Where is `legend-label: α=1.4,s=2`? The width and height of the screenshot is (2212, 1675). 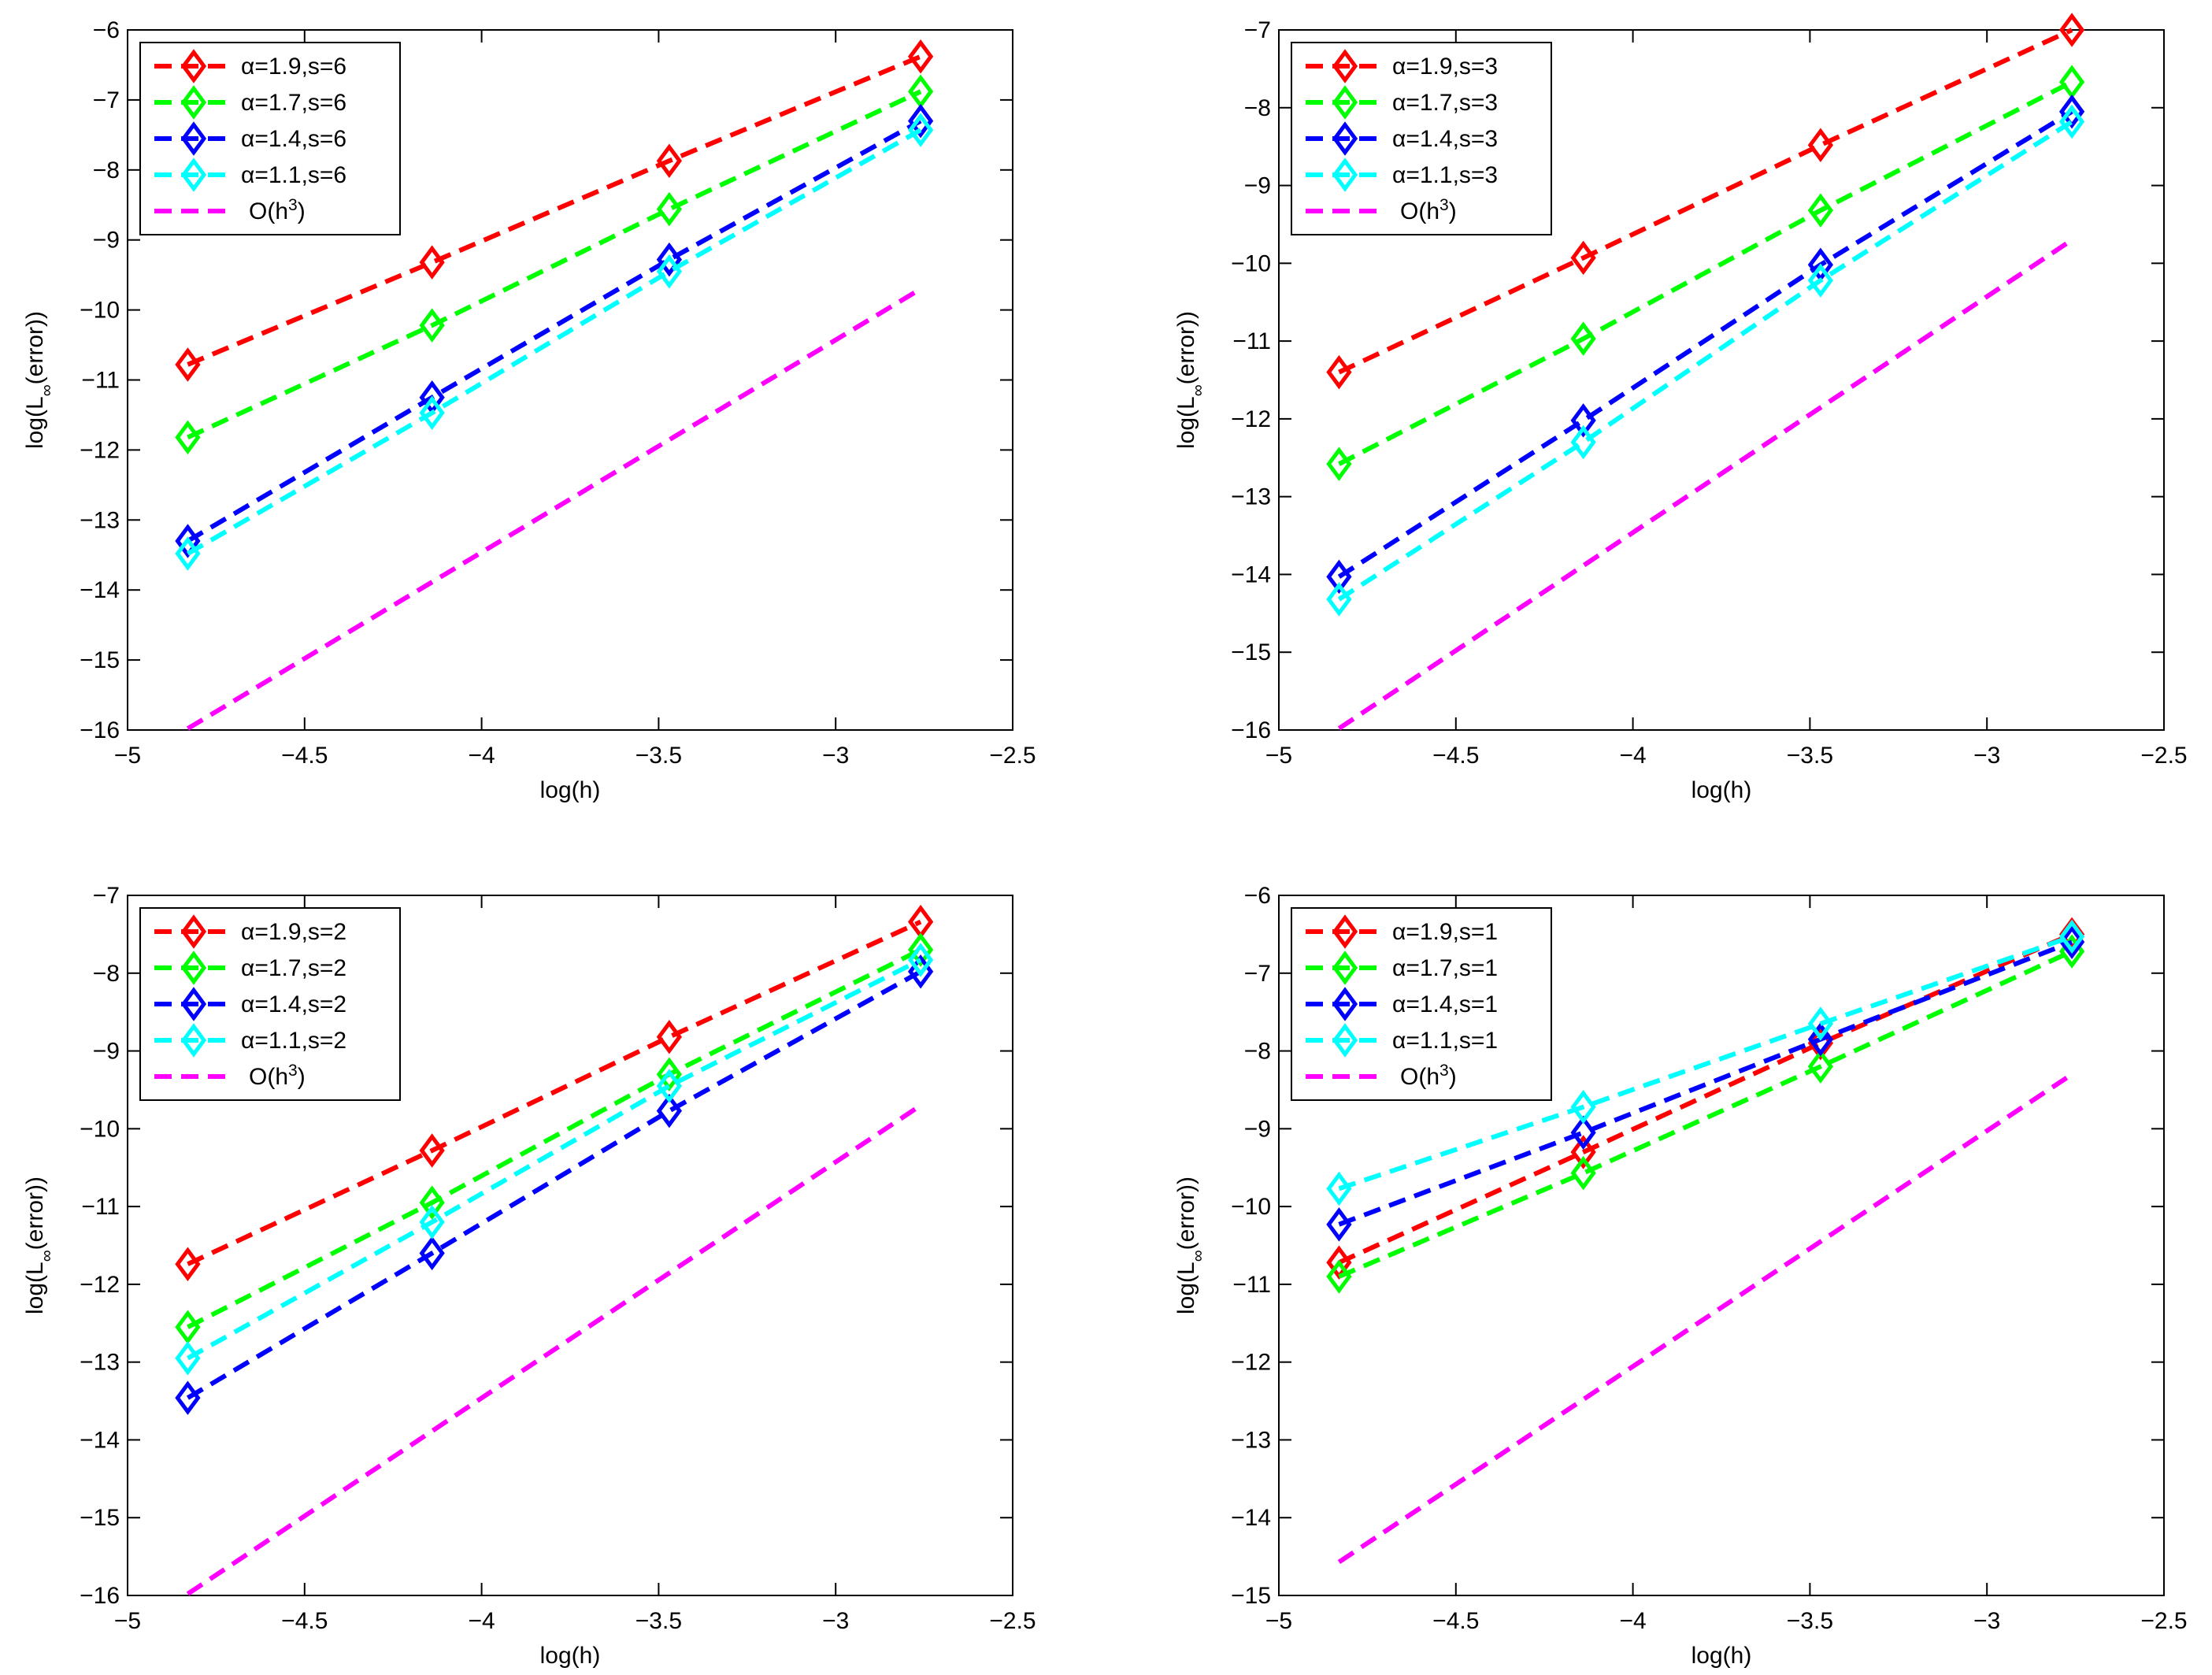
legend-label: α=1.4,s=2 is located at coordinates (293, 1004).